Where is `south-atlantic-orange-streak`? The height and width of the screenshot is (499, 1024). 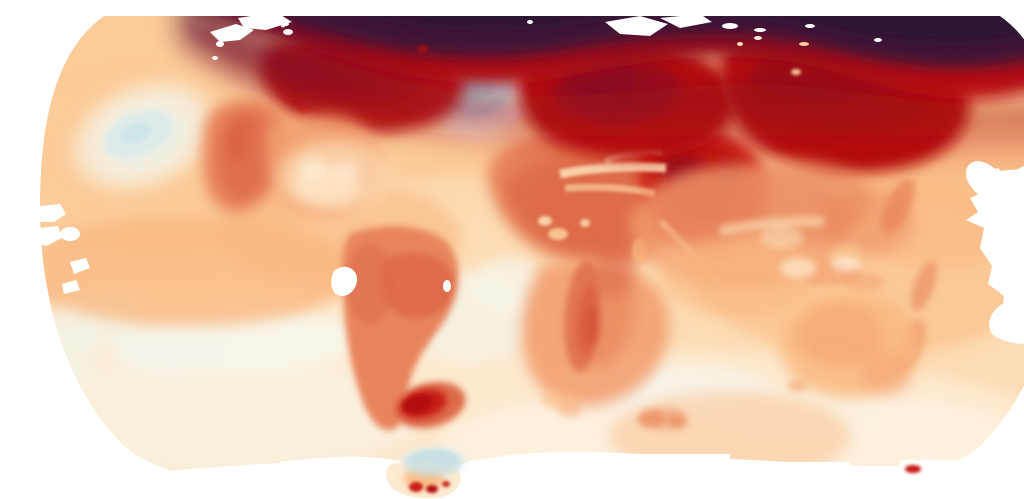
south-atlantic-orange-streak is located at coordinates (583, 316).